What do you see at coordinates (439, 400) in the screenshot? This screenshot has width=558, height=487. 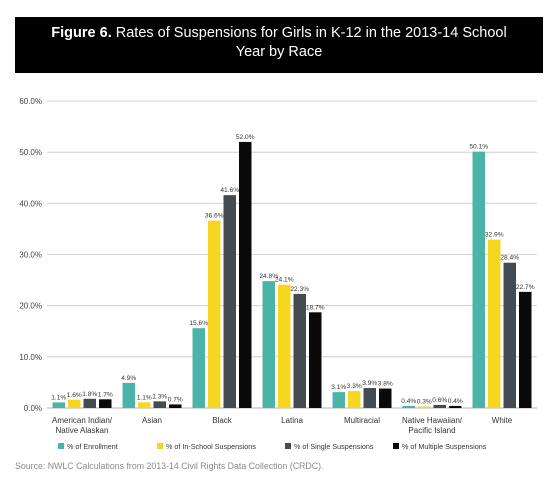 I see `data-label: 0.6%` at bounding box center [439, 400].